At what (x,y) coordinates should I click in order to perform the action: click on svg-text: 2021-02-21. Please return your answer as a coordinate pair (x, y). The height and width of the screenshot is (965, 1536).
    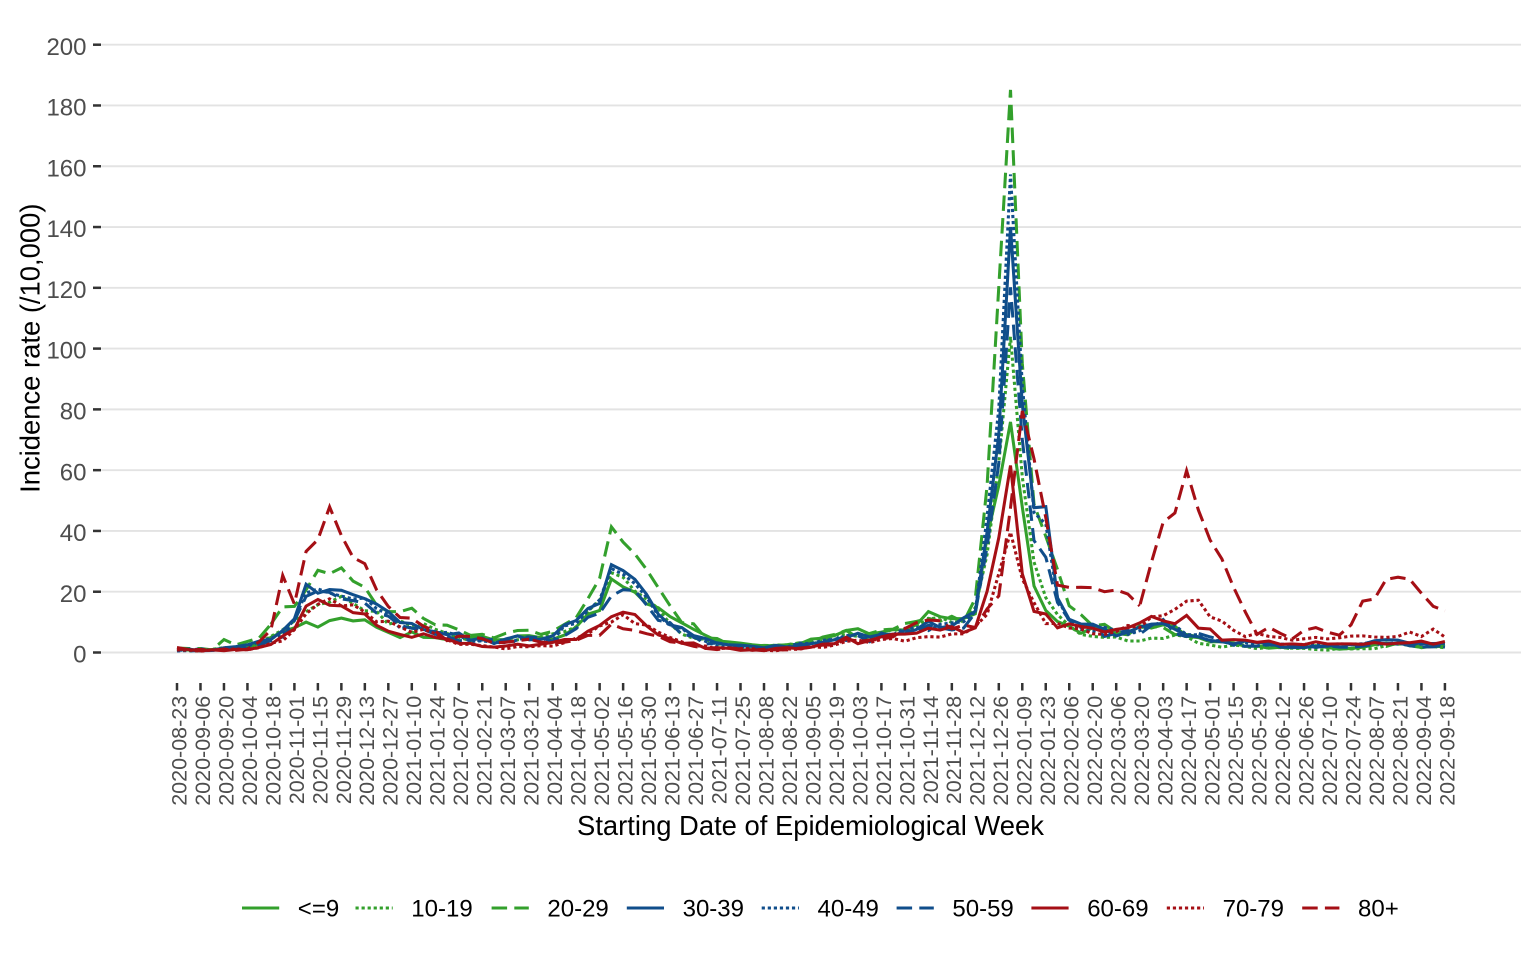
    Looking at the image, I should click on (485, 751).